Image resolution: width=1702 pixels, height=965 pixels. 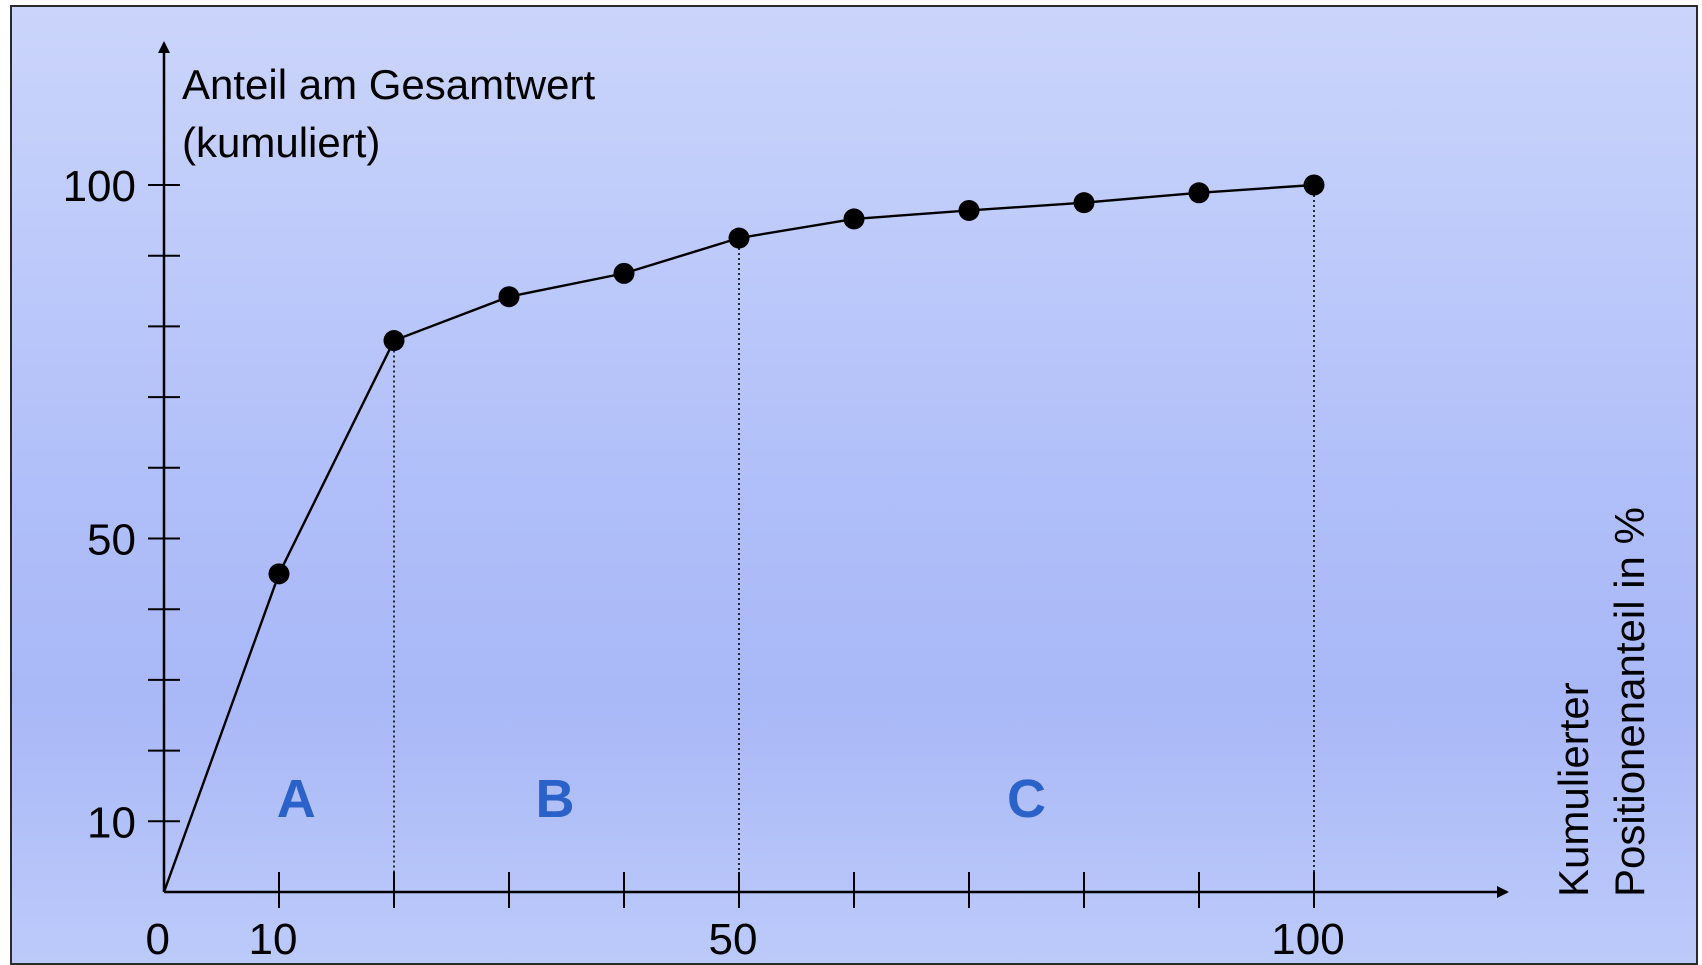 What do you see at coordinates (111, 822) in the screenshot?
I see `y-tick-label: 10` at bounding box center [111, 822].